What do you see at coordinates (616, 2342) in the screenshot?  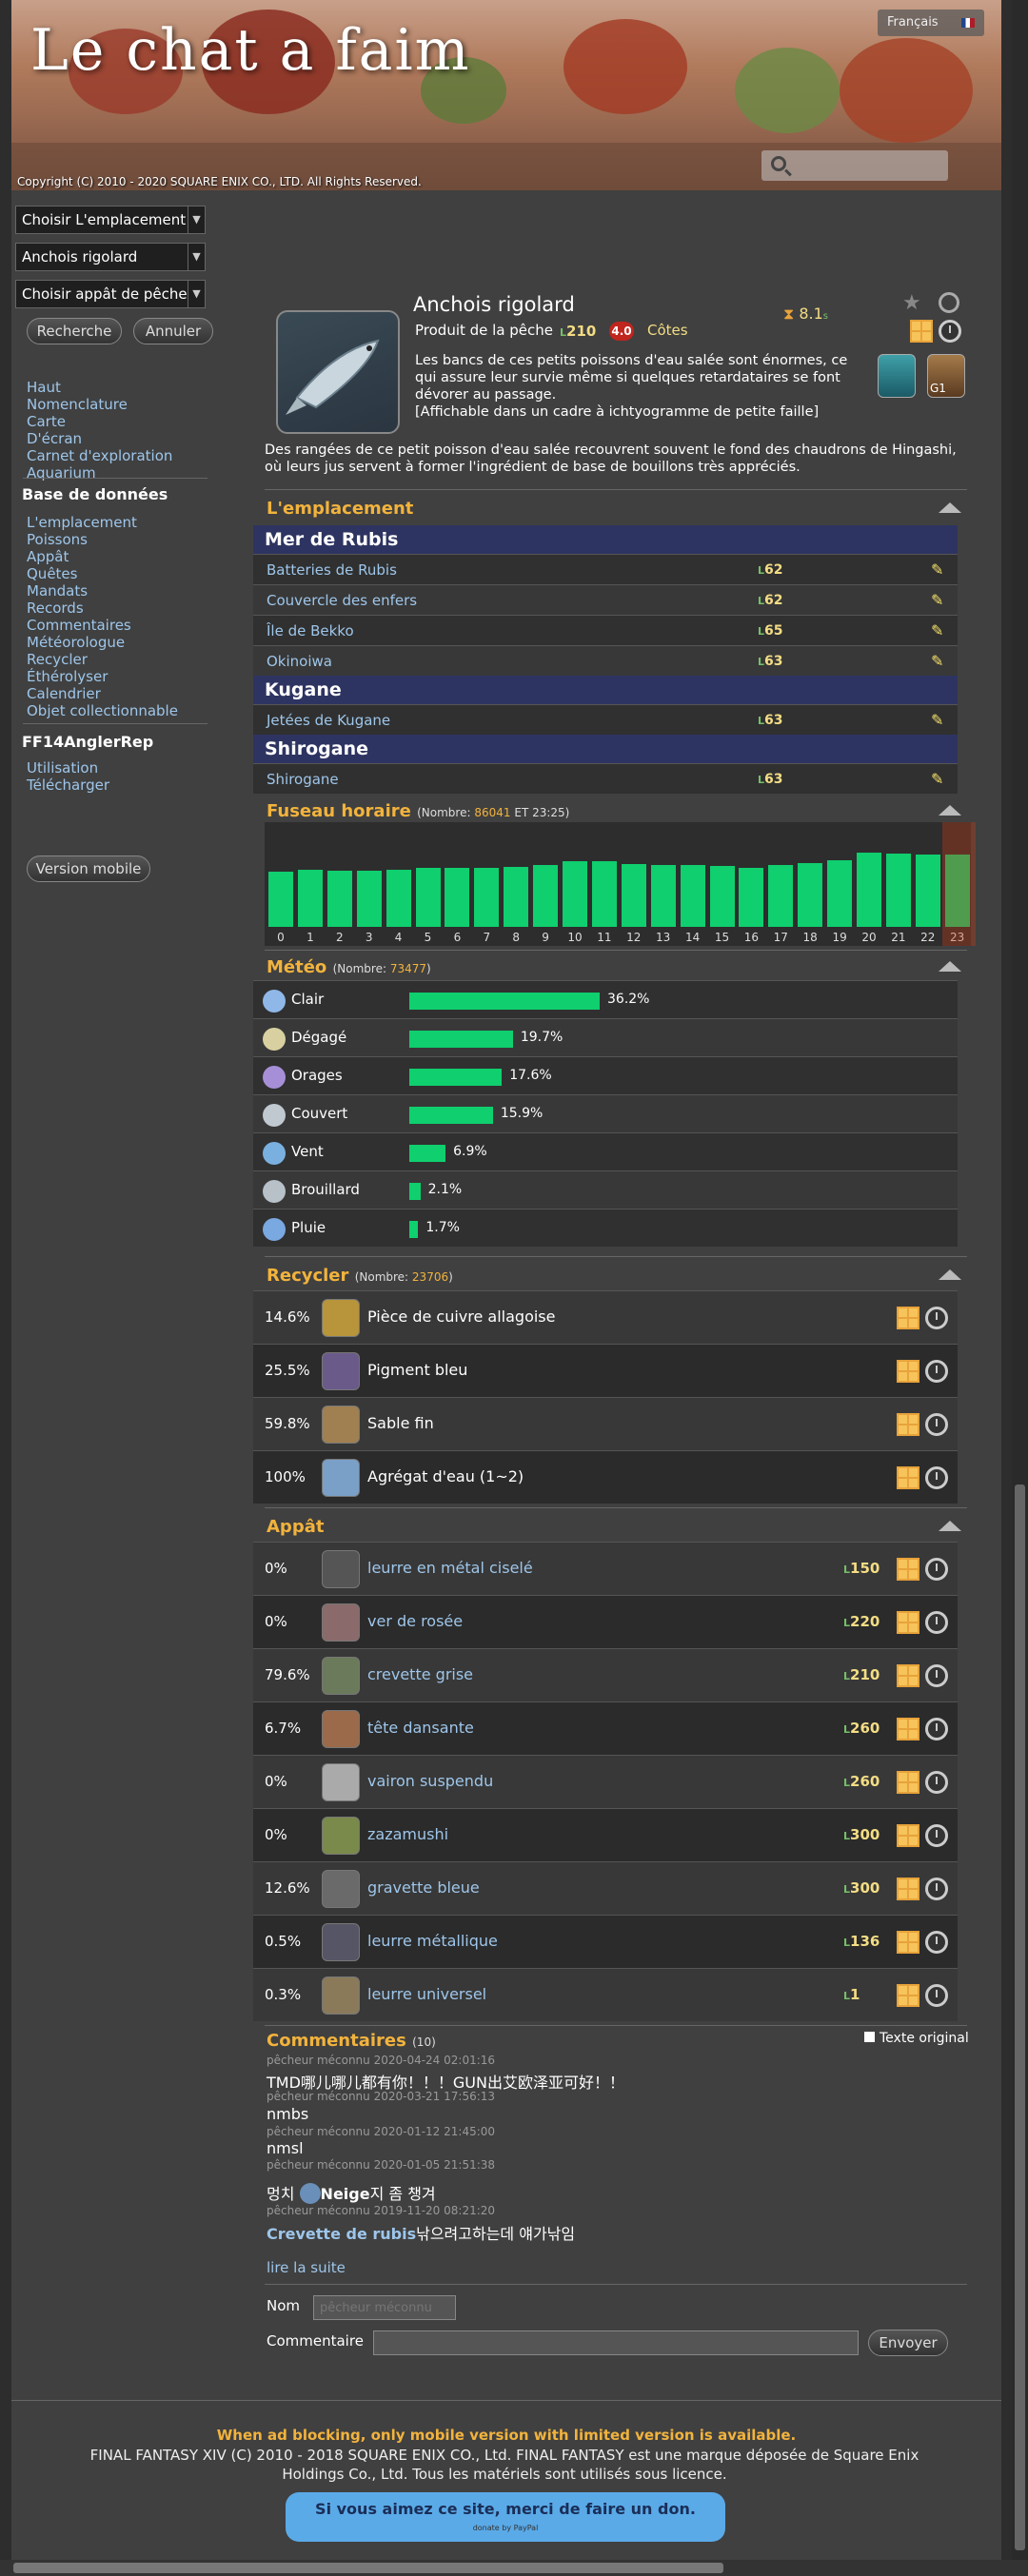 I see `comment-input` at bounding box center [616, 2342].